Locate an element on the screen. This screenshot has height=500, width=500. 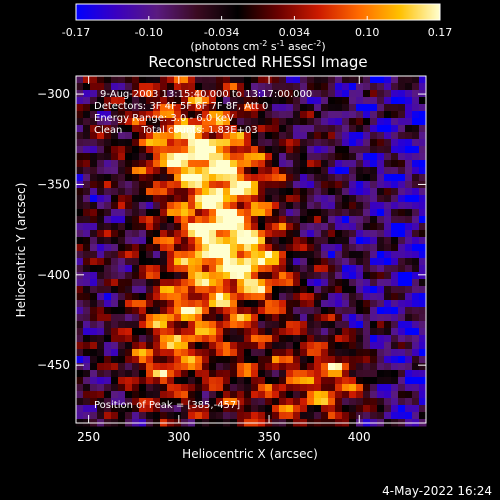
colorbar-tick-label: 0.034 is located at coordinates (295, 32).